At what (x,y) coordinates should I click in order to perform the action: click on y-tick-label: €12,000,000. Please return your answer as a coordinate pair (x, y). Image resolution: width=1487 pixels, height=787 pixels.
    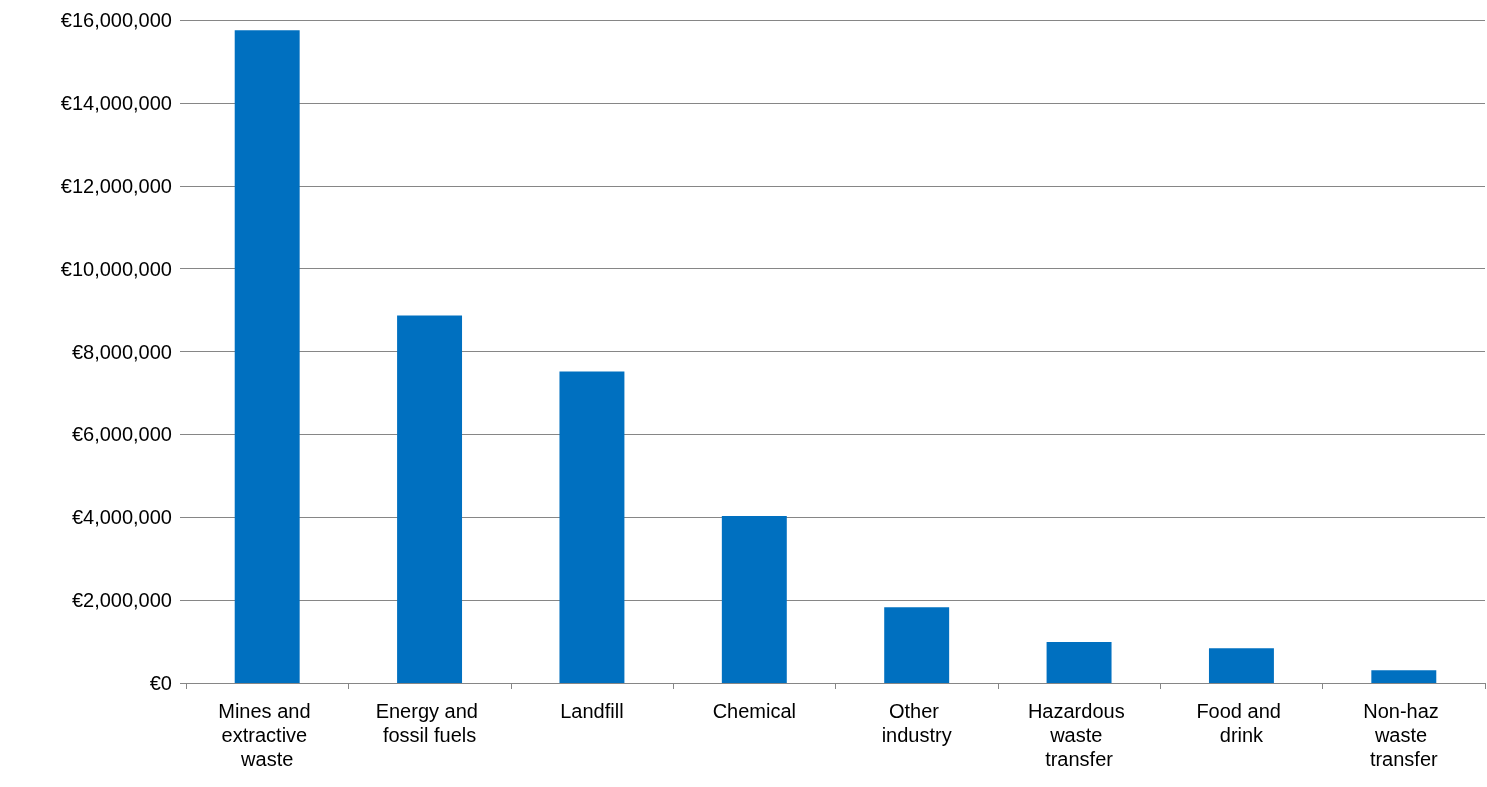
    Looking at the image, I should click on (116, 185).